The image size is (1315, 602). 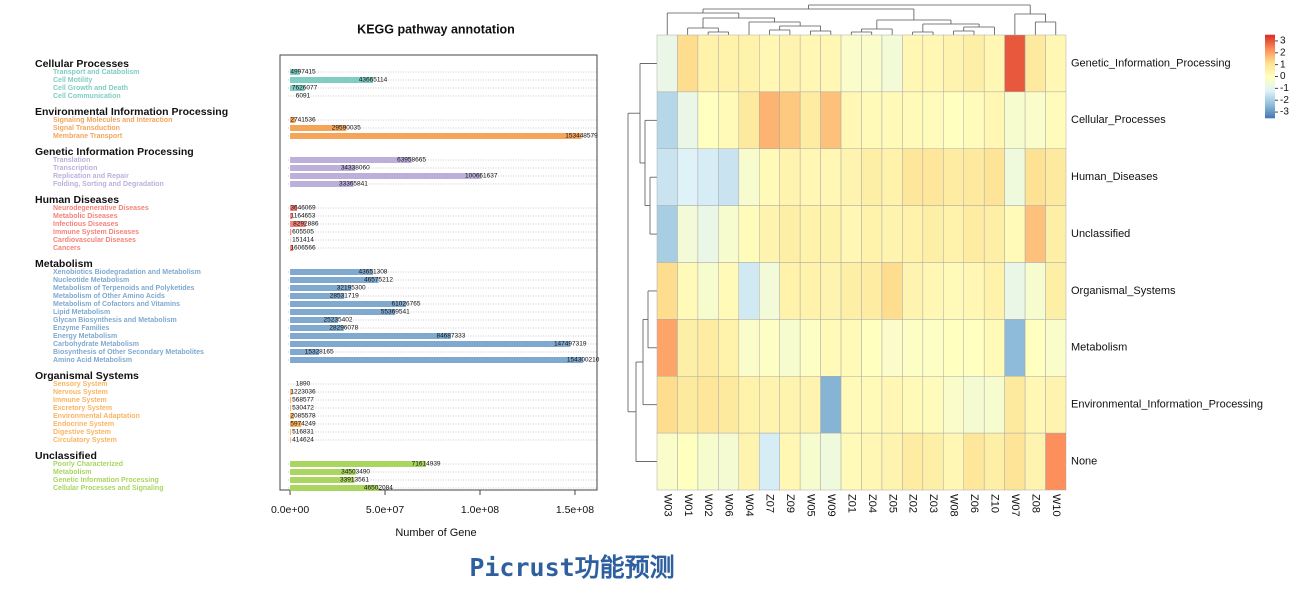 What do you see at coordinates (75, 168) in the screenshot?
I see `category-label: Transcription` at bounding box center [75, 168].